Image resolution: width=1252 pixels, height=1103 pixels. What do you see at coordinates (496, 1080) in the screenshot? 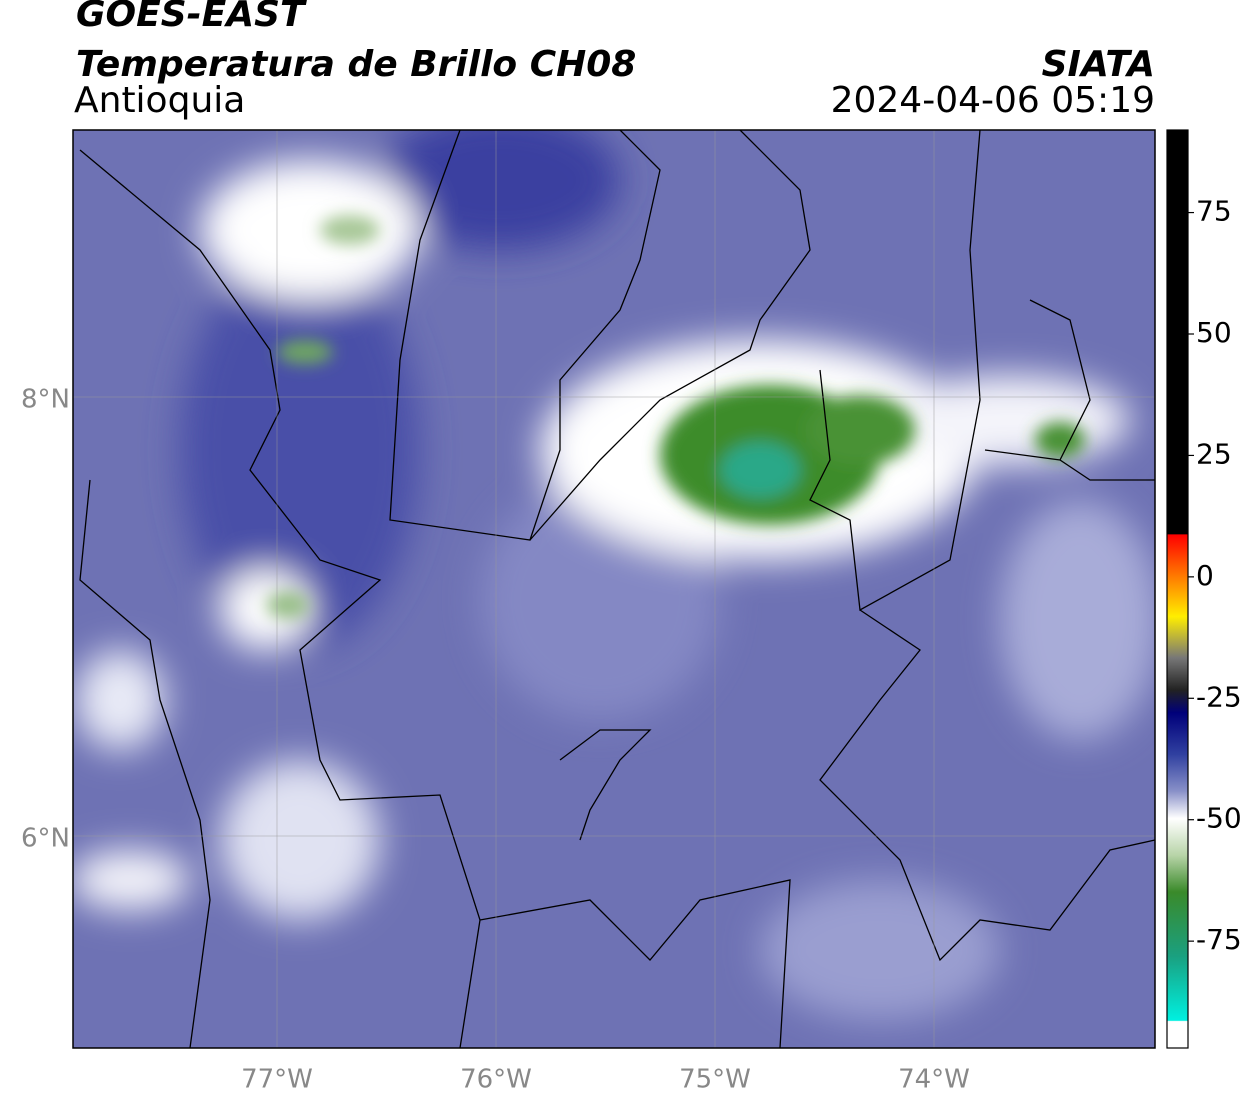
I see `lon-label: 76°W` at bounding box center [496, 1080].